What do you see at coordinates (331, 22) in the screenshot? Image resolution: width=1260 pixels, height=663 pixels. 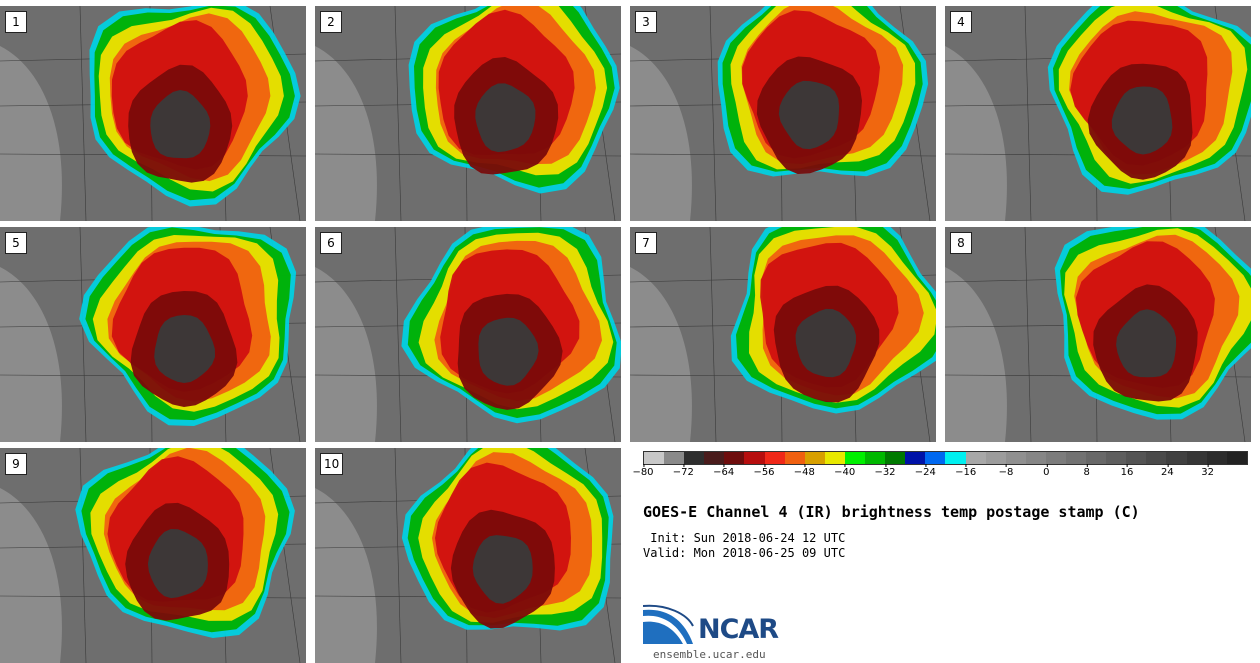 I see `panel-number-label: 2` at bounding box center [331, 22].